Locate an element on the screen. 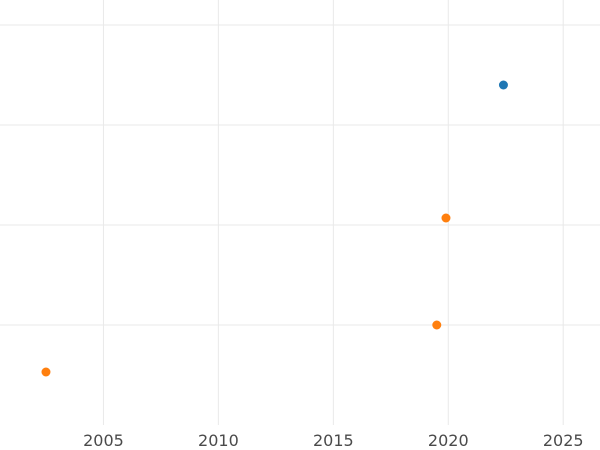 The image size is (600, 450). x-tick-labels: 2005 2010 2015 2020 2025 is located at coordinates (333, 440).